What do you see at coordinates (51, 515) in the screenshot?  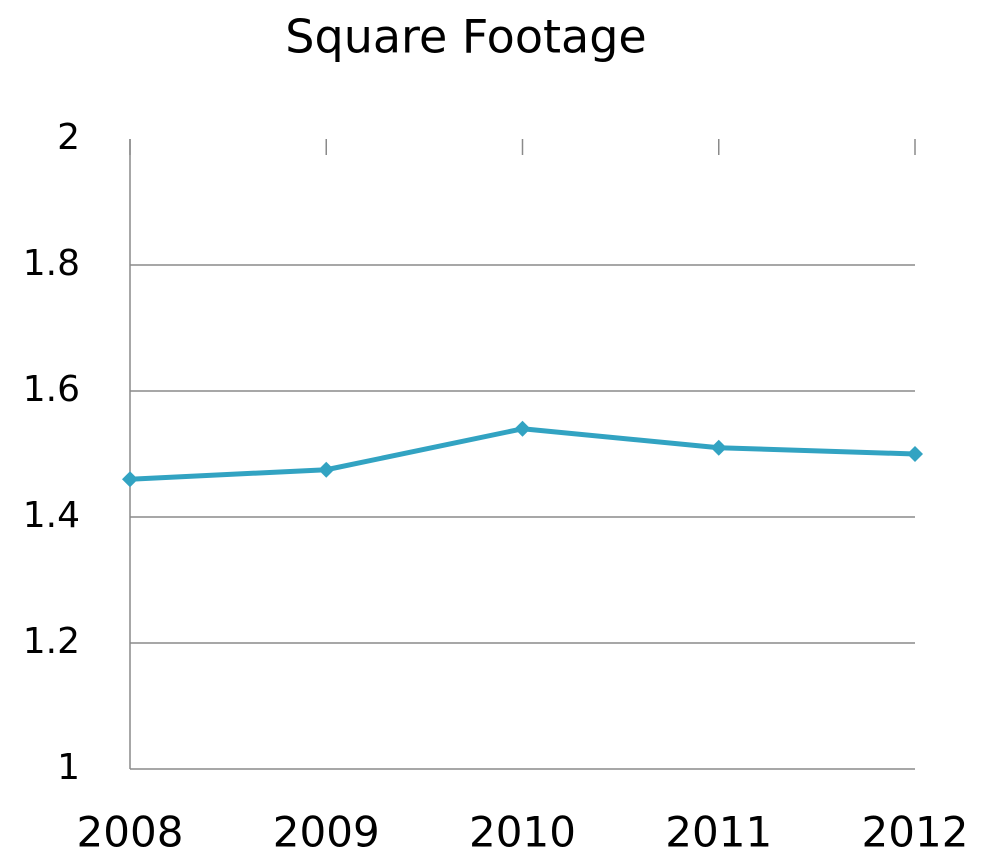 I see `y-tick-label: 1.4` at bounding box center [51, 515].